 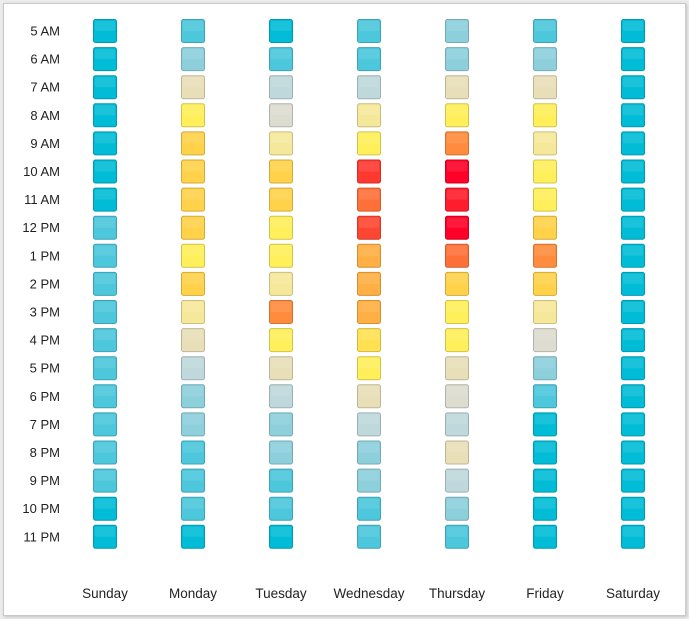 What do you see at coordinates (41, 508) in the screenshot?
I see `y-tick-label: 10 PM` at bounding box center [41, 508].